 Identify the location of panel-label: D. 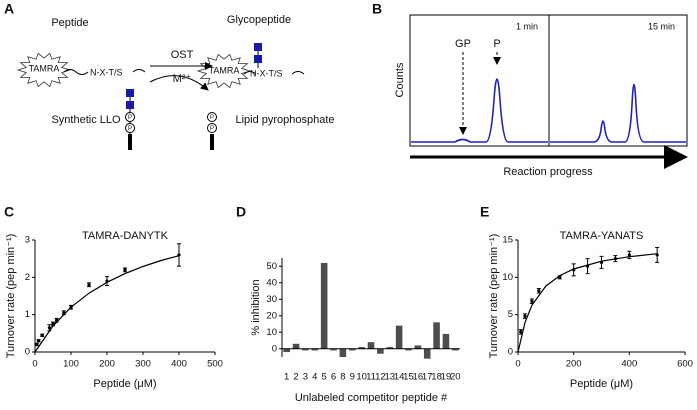
(241, 212).